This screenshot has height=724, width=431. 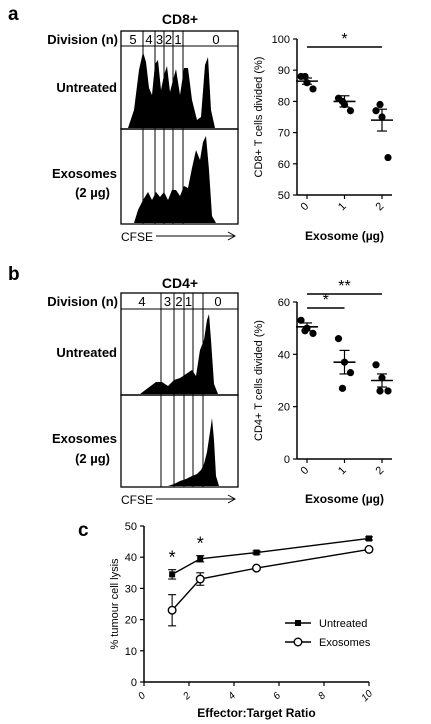 What do you see at coordinates (86, 87) in the screenshot?
I see `row-label-untreated-a: Untreated` at bounding box center [86, 87].